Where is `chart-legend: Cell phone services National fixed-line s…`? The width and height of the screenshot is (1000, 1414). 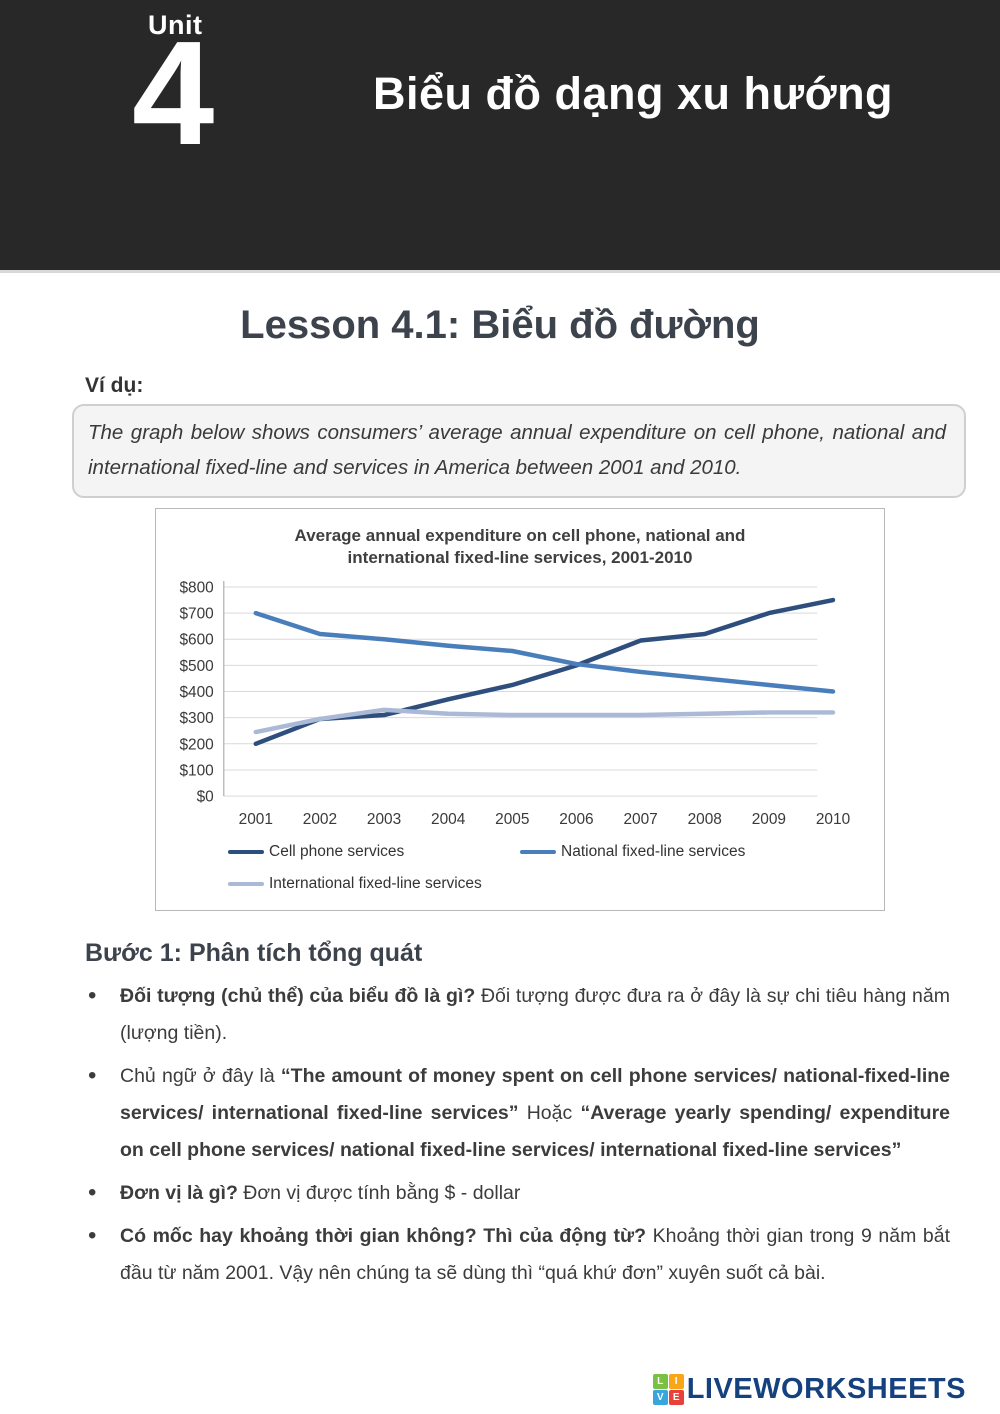 chart-legend: Cell phone services National fixed-line s… is located at coordinates (543, 868).